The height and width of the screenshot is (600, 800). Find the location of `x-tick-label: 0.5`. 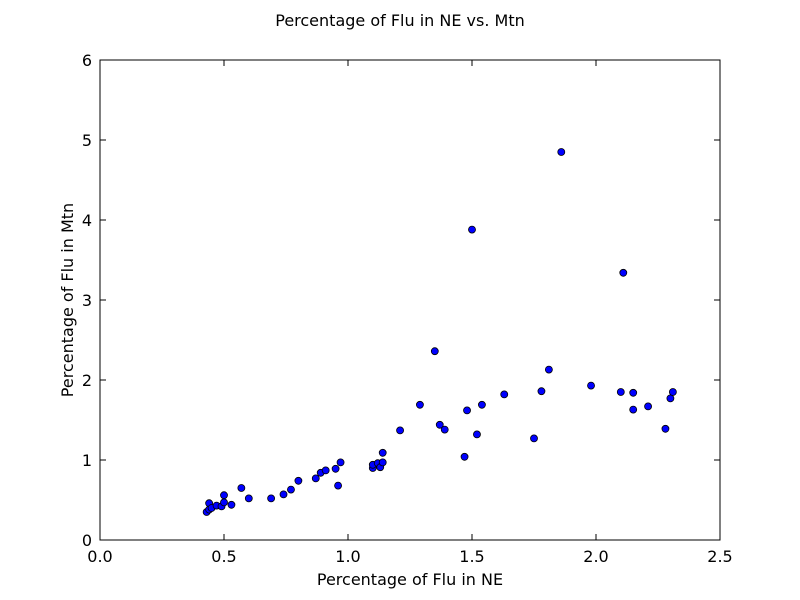

x-tick-label: 0.5 is located at coordinates (223, 556).